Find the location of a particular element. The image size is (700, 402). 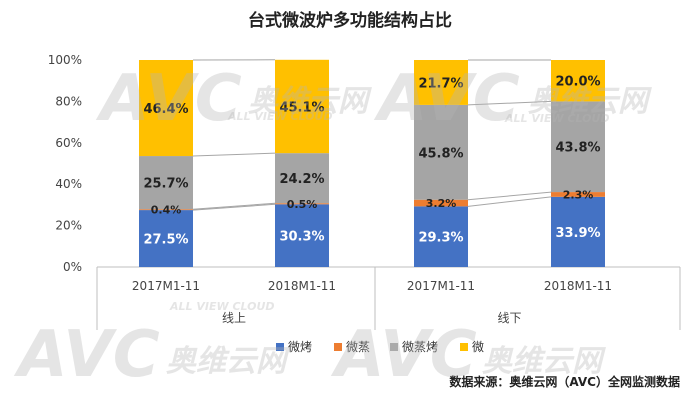

data-label: 2.3% is located at coordinates (578, 194).